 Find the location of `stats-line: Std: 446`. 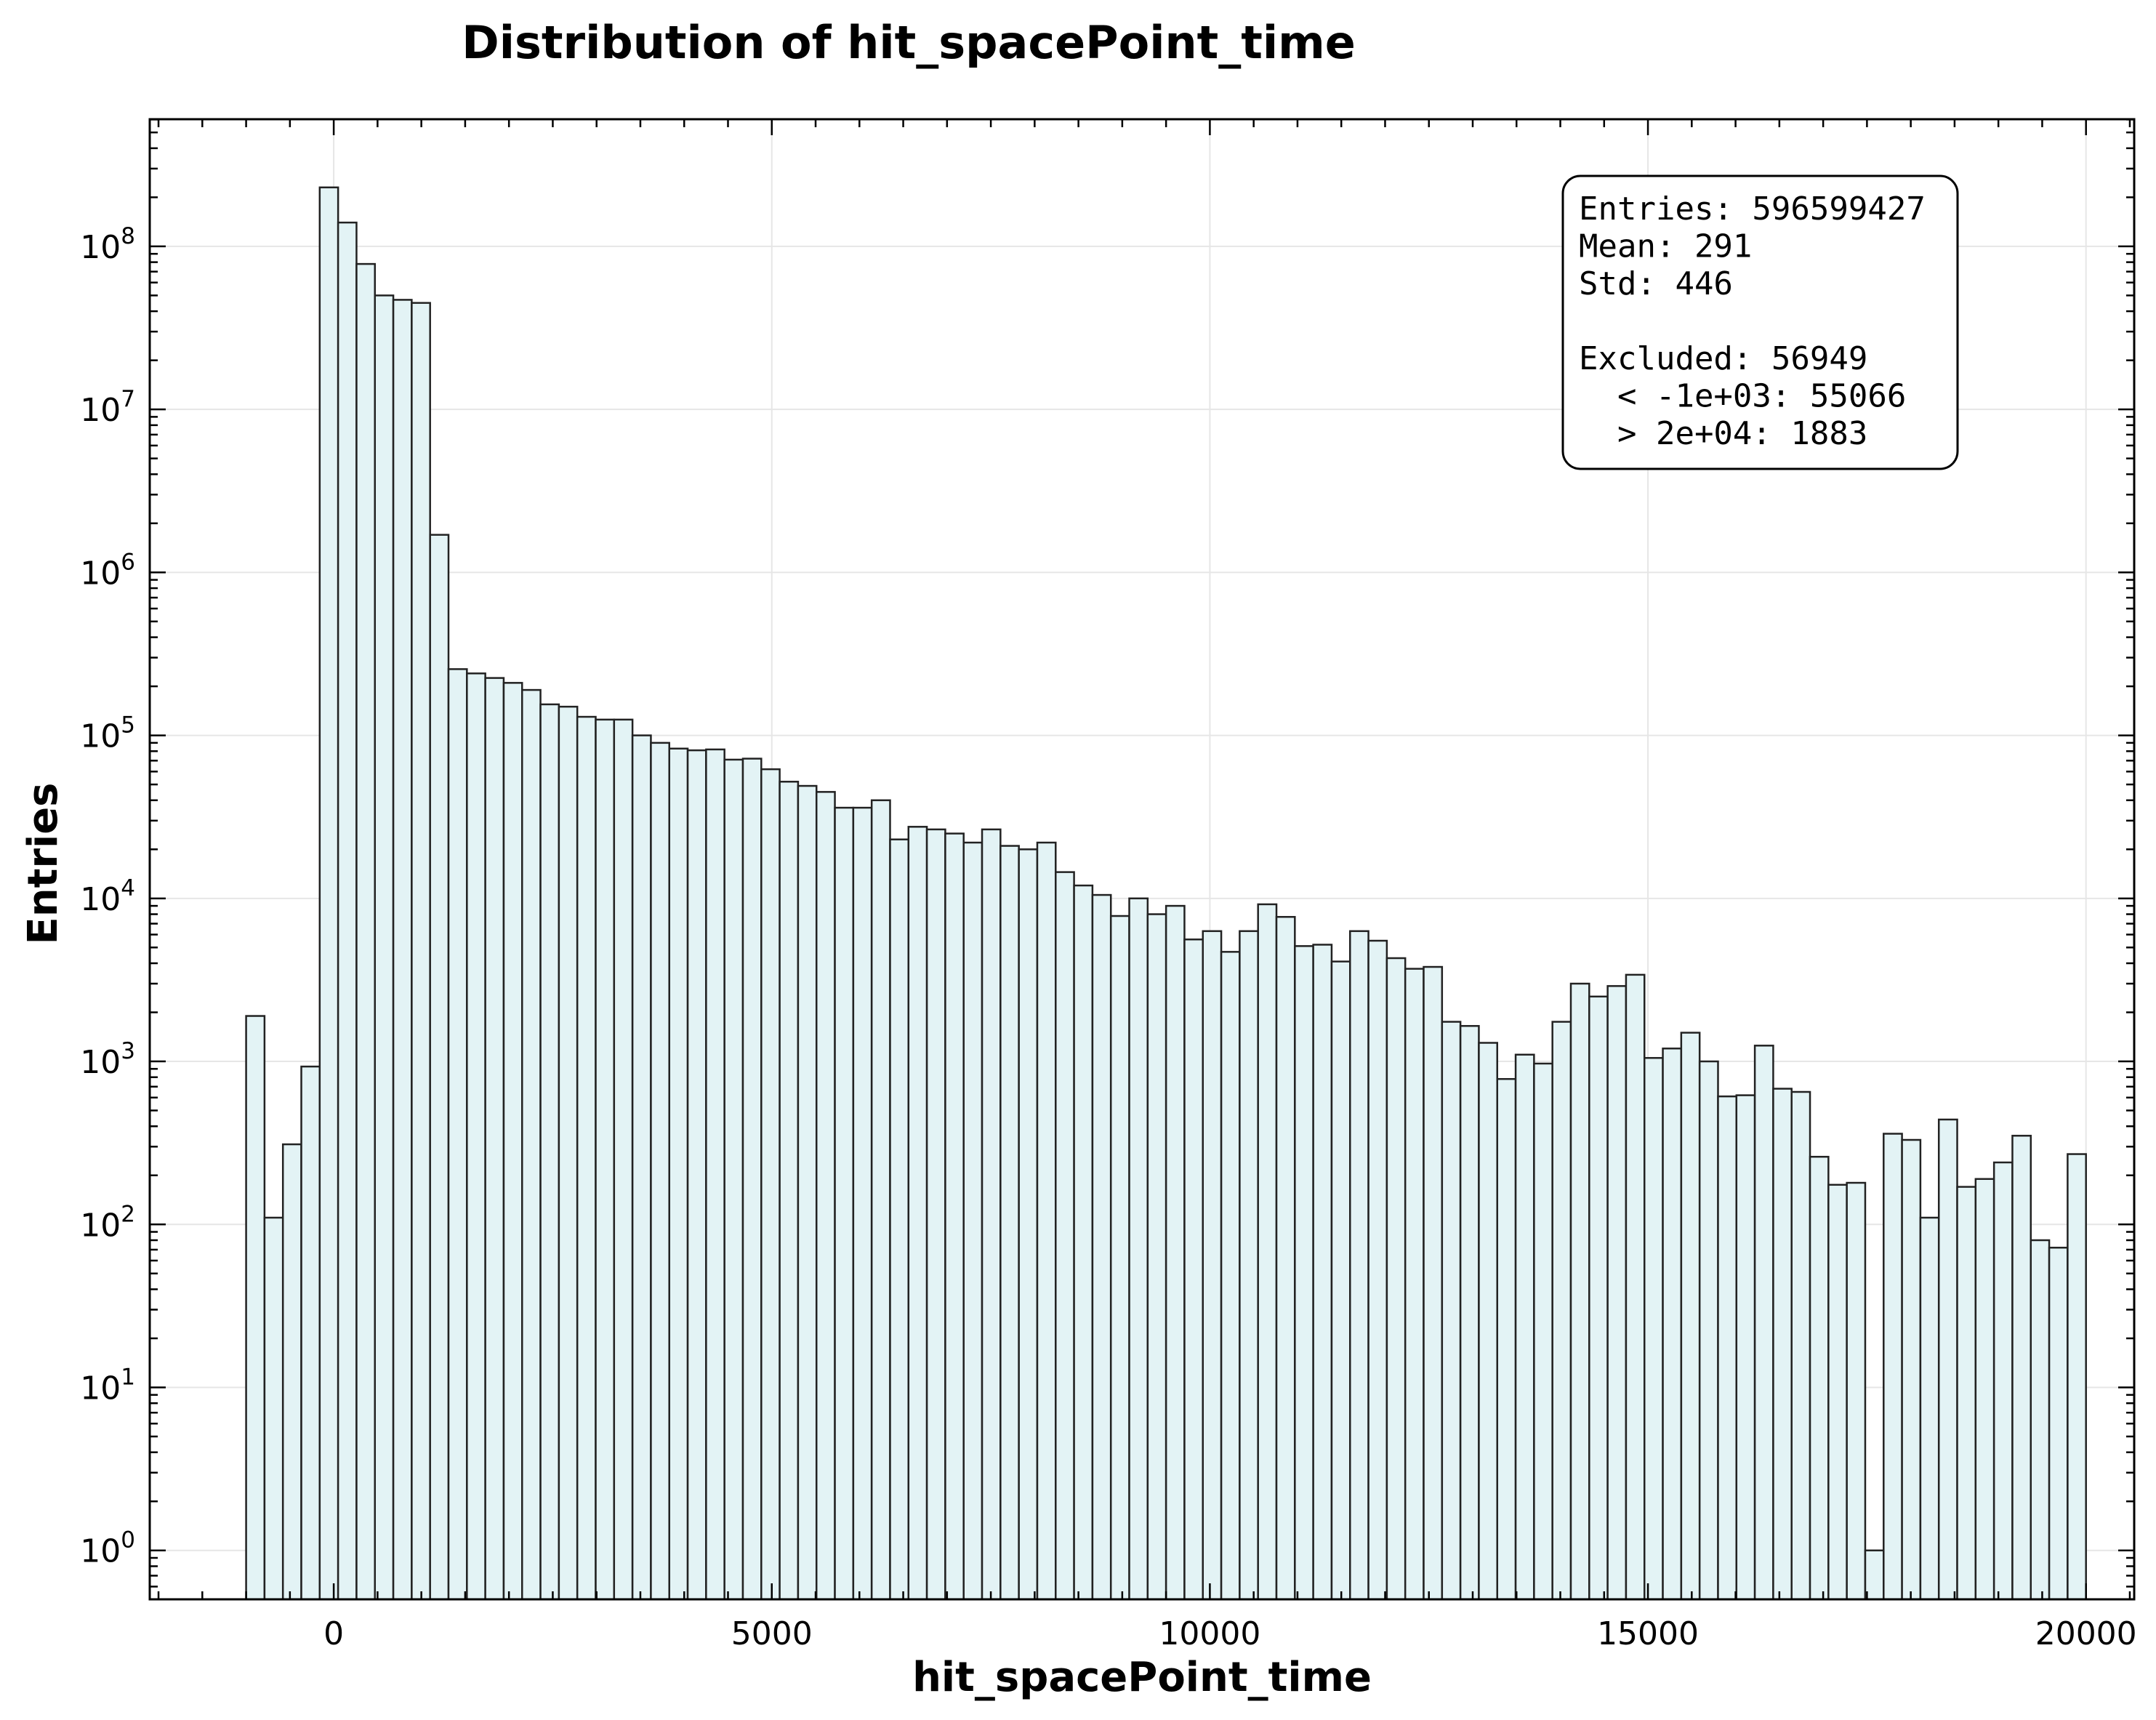

stats-line: Std: 446 is located at coordinates (1656, 283).